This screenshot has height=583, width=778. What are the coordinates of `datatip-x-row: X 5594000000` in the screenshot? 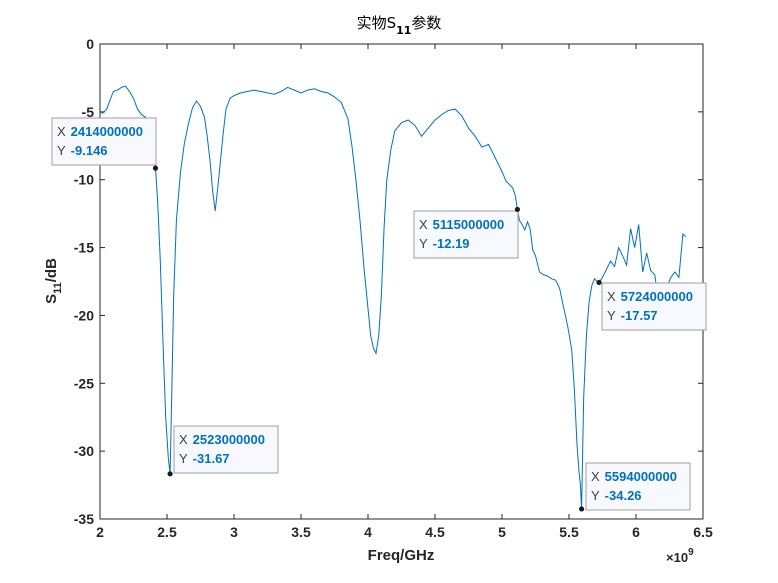 It's located at (634, 476).